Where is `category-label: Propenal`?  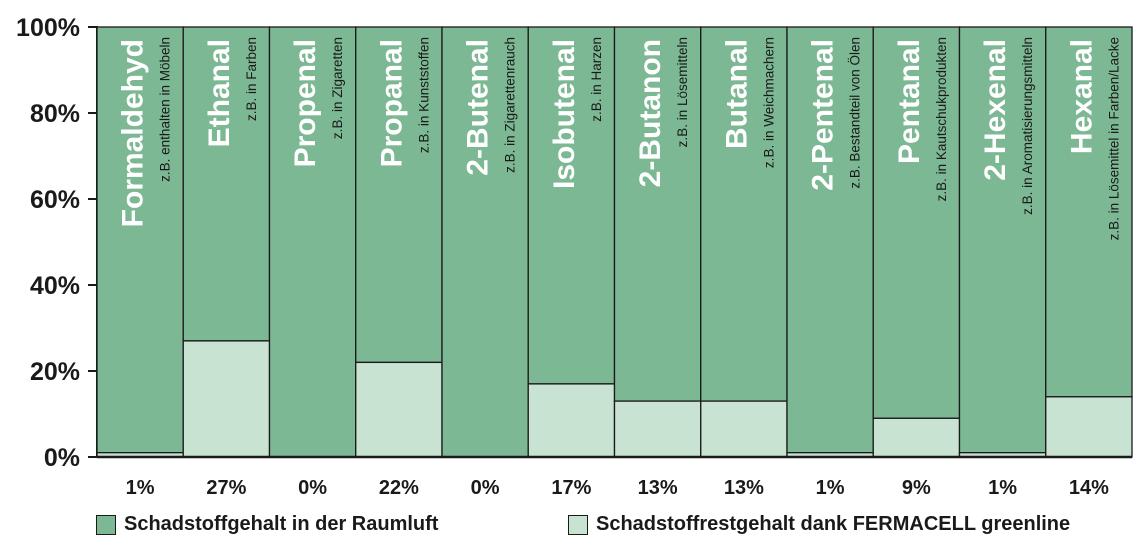
category-label: Propenal is located at coordinates (305, 103).